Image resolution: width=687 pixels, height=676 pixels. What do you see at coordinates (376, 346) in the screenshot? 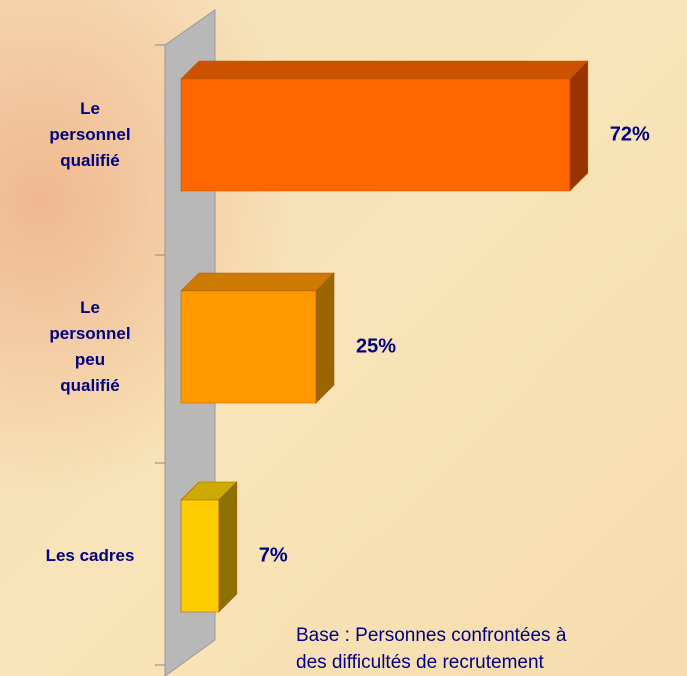
I see `value-label: 25%` at bounding box center [376, 346].